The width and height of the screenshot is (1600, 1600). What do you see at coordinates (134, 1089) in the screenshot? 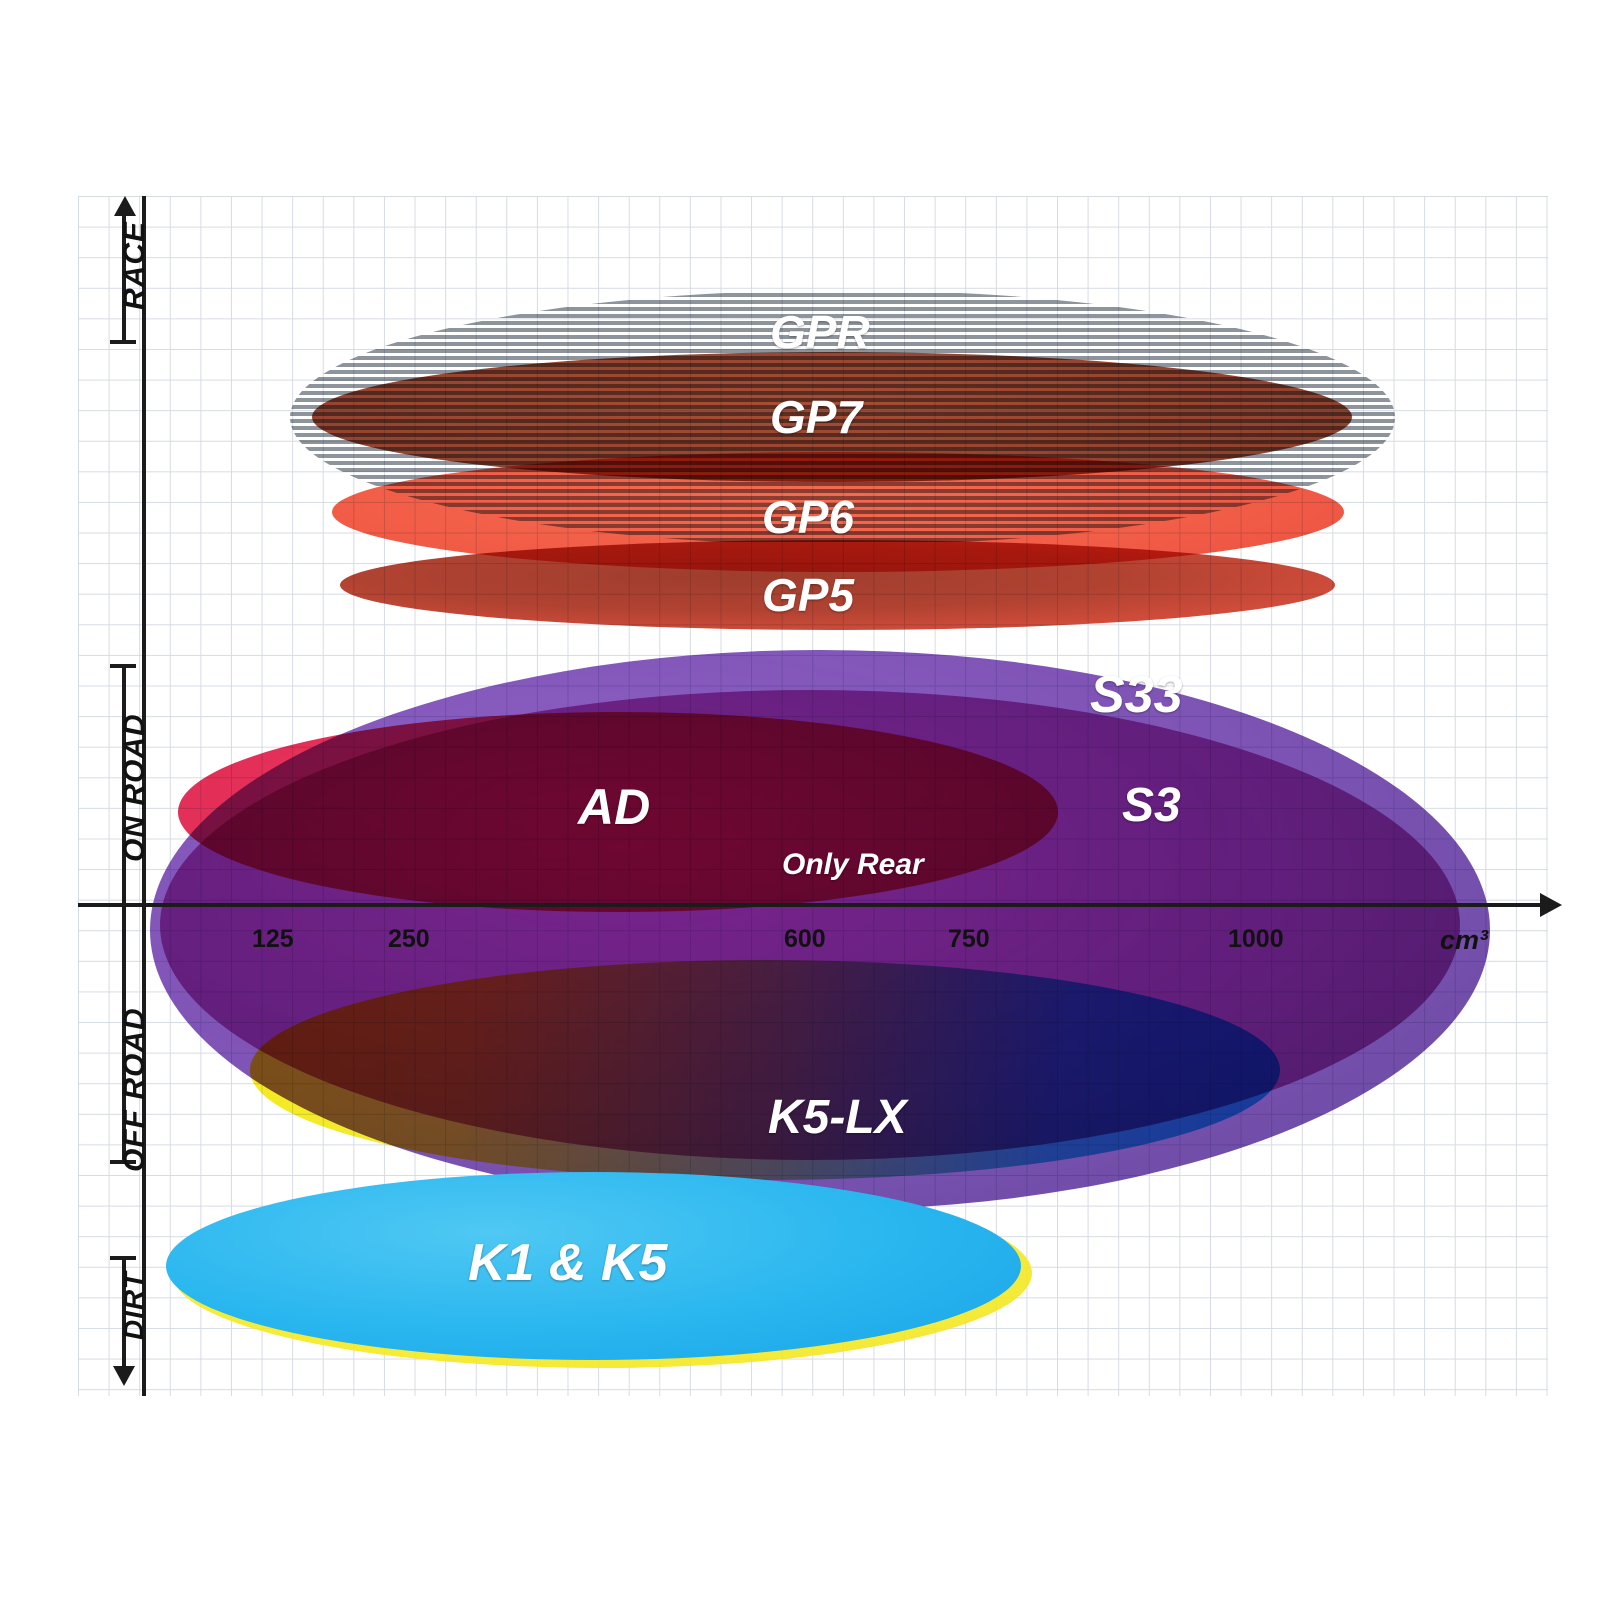
I see `category-label-off-road: OFF ROAD` at bounding box center [134, 1089].